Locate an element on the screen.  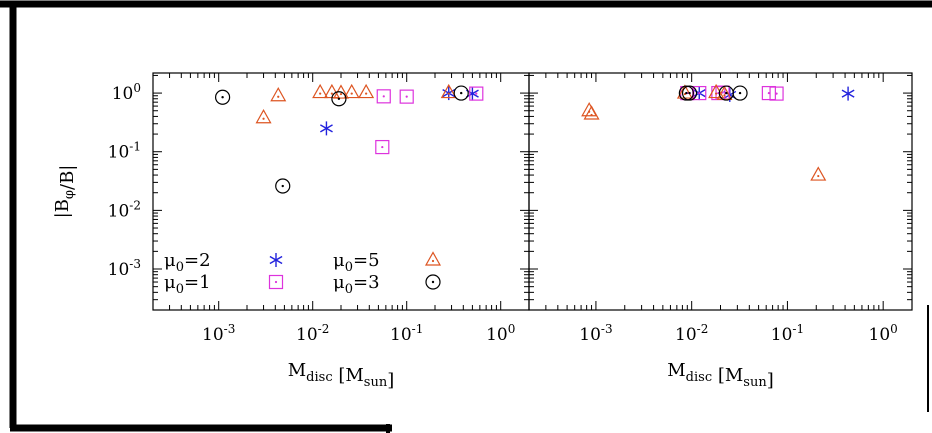
legend-label: μ0=5 is located at coordinates (356, 262).